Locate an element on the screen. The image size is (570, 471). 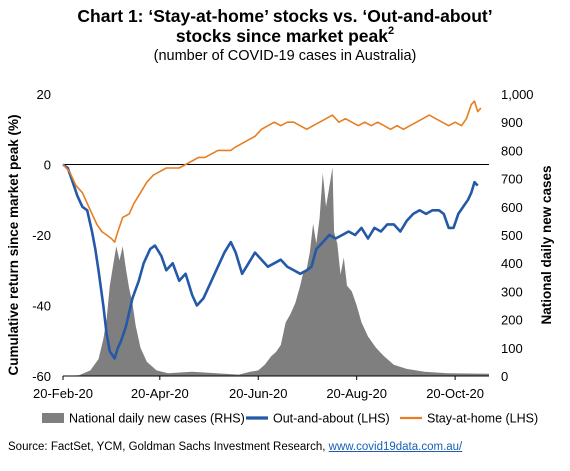
x-tick-label: 20-Oct-20 is located at coordinates (455, 393).